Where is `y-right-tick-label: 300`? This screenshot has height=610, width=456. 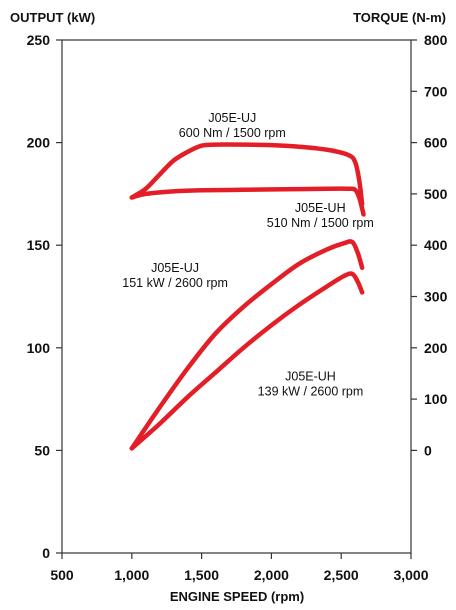
y-right-tick-label: 300 is located at coordinates (436, 297).